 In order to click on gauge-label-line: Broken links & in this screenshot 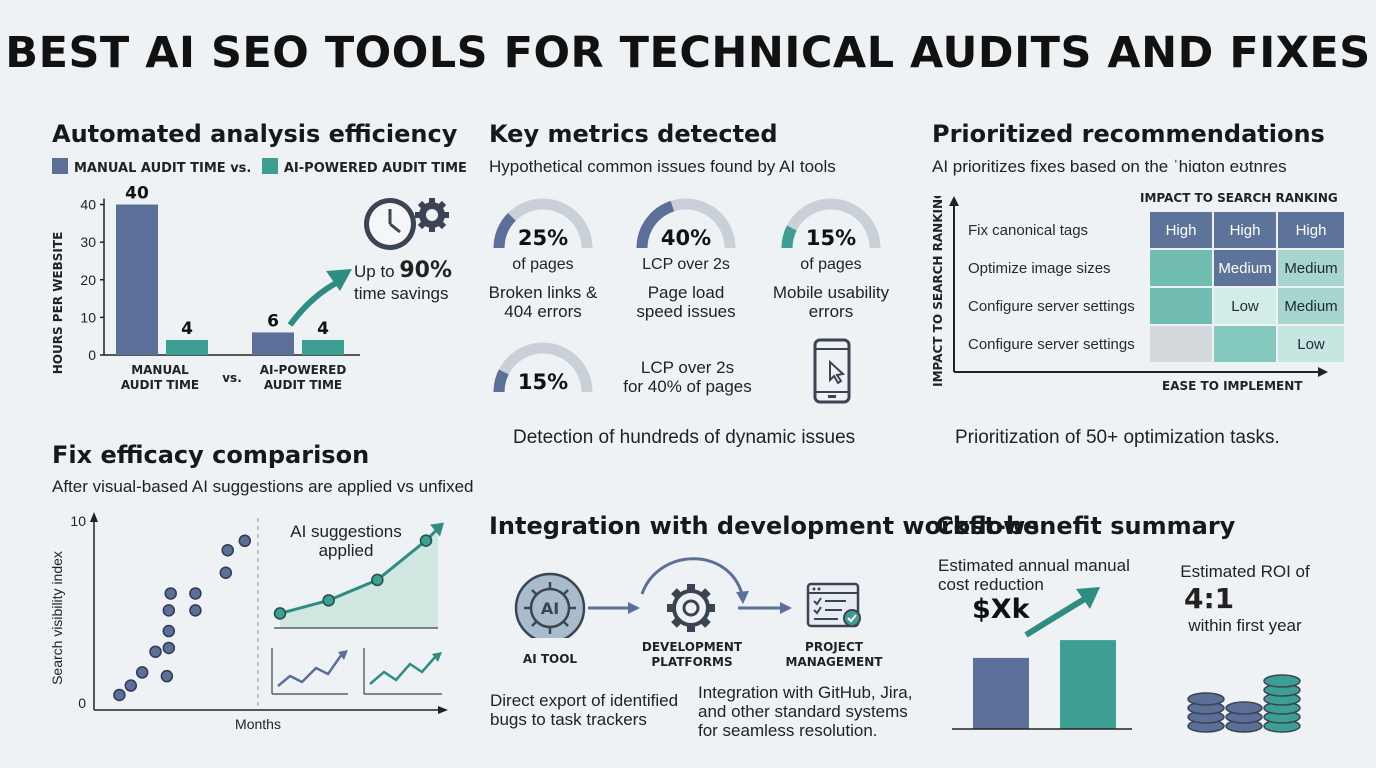, I will do `click(543, 292)`.